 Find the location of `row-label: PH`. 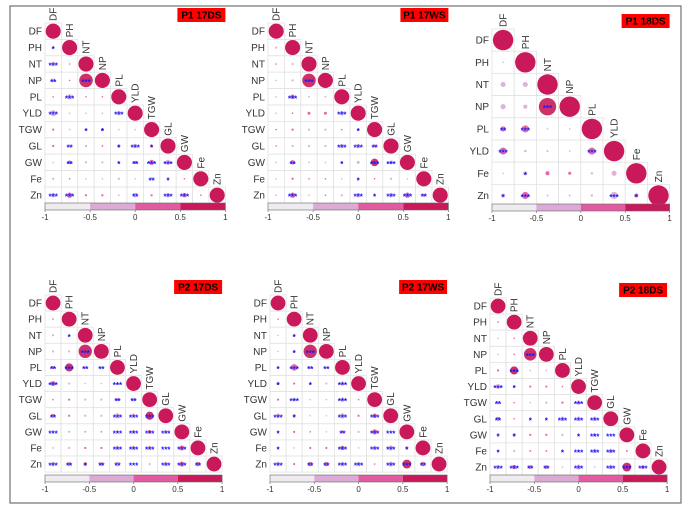

row-label: PH is located at coordinates (35, 320).